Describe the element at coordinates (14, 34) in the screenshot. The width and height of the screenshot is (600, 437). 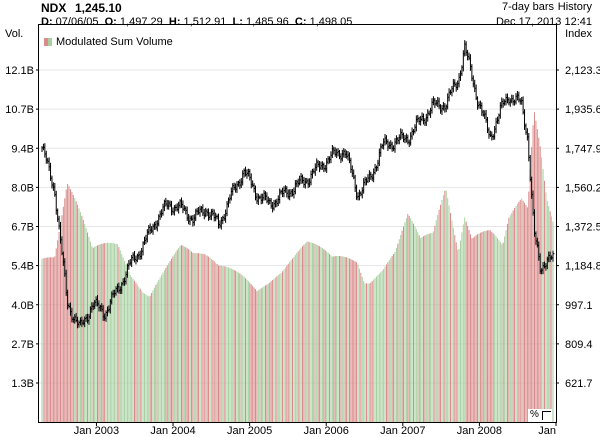
I see `left-axis-title: Vol.` at that location.